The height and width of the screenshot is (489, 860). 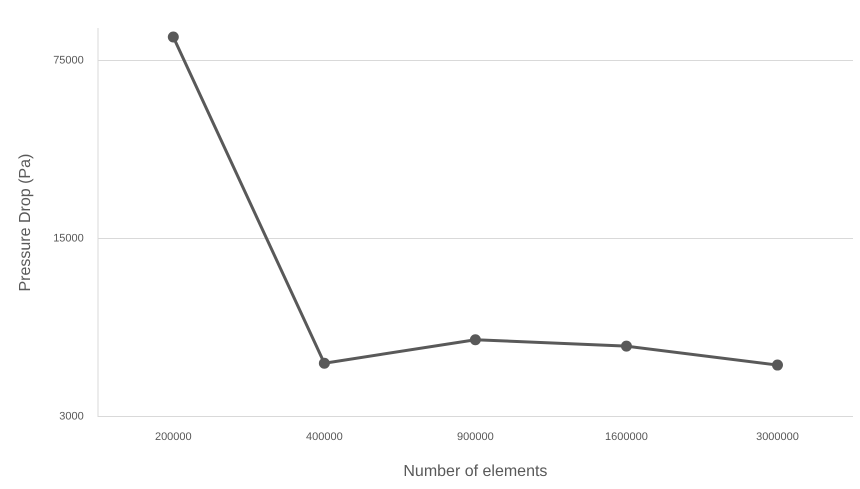 I want to click on x-tick-label: 1600000, so click(x=626, y=437).